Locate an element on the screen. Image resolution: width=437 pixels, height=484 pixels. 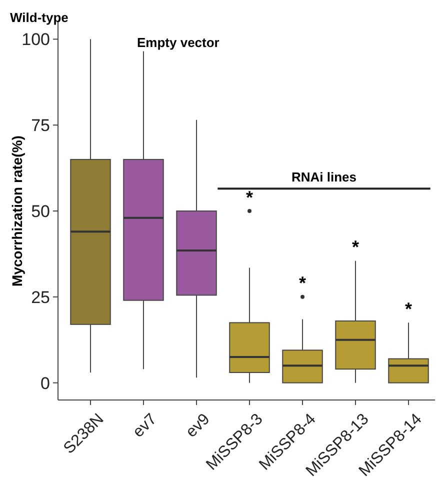
y-axis-title: Mycorrhization rate(%) is located at coordinates (17, 211).